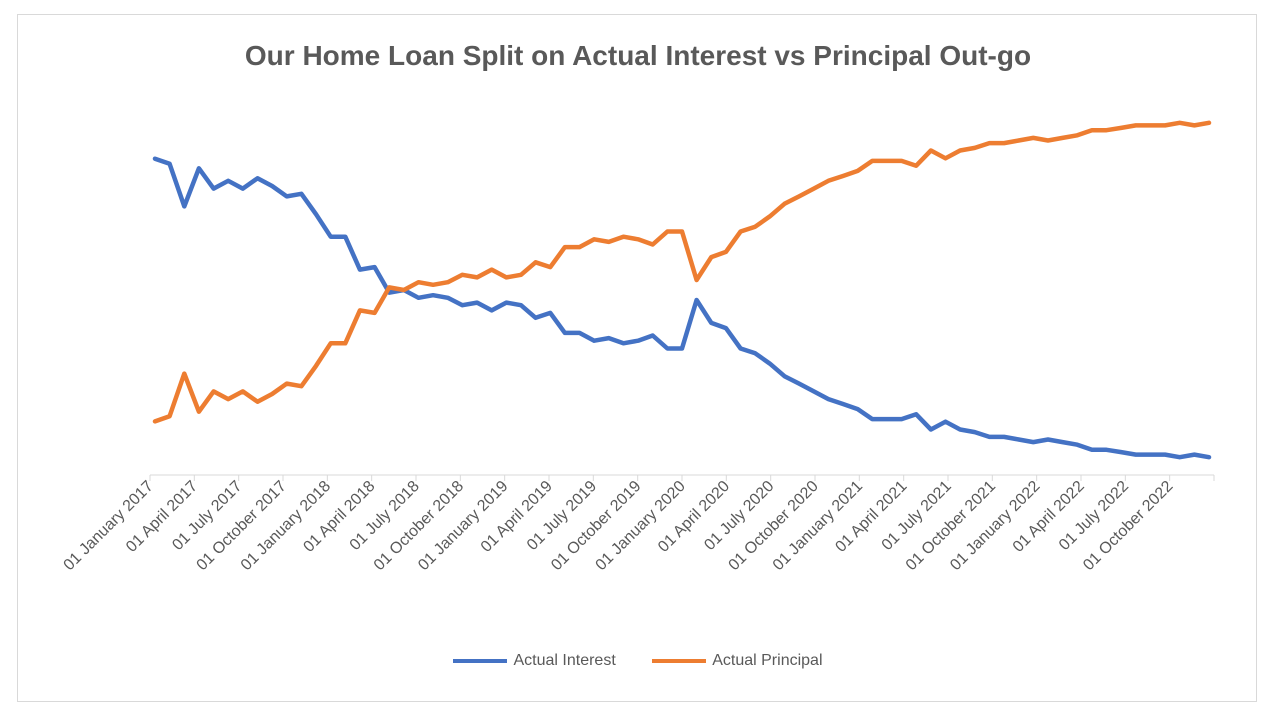 Image resolution: width=1280 pixels, height=720 pixels. Describe the element at coordinates (679, 661) in the screenshot. I see `legend-swatch-principal` at that location.